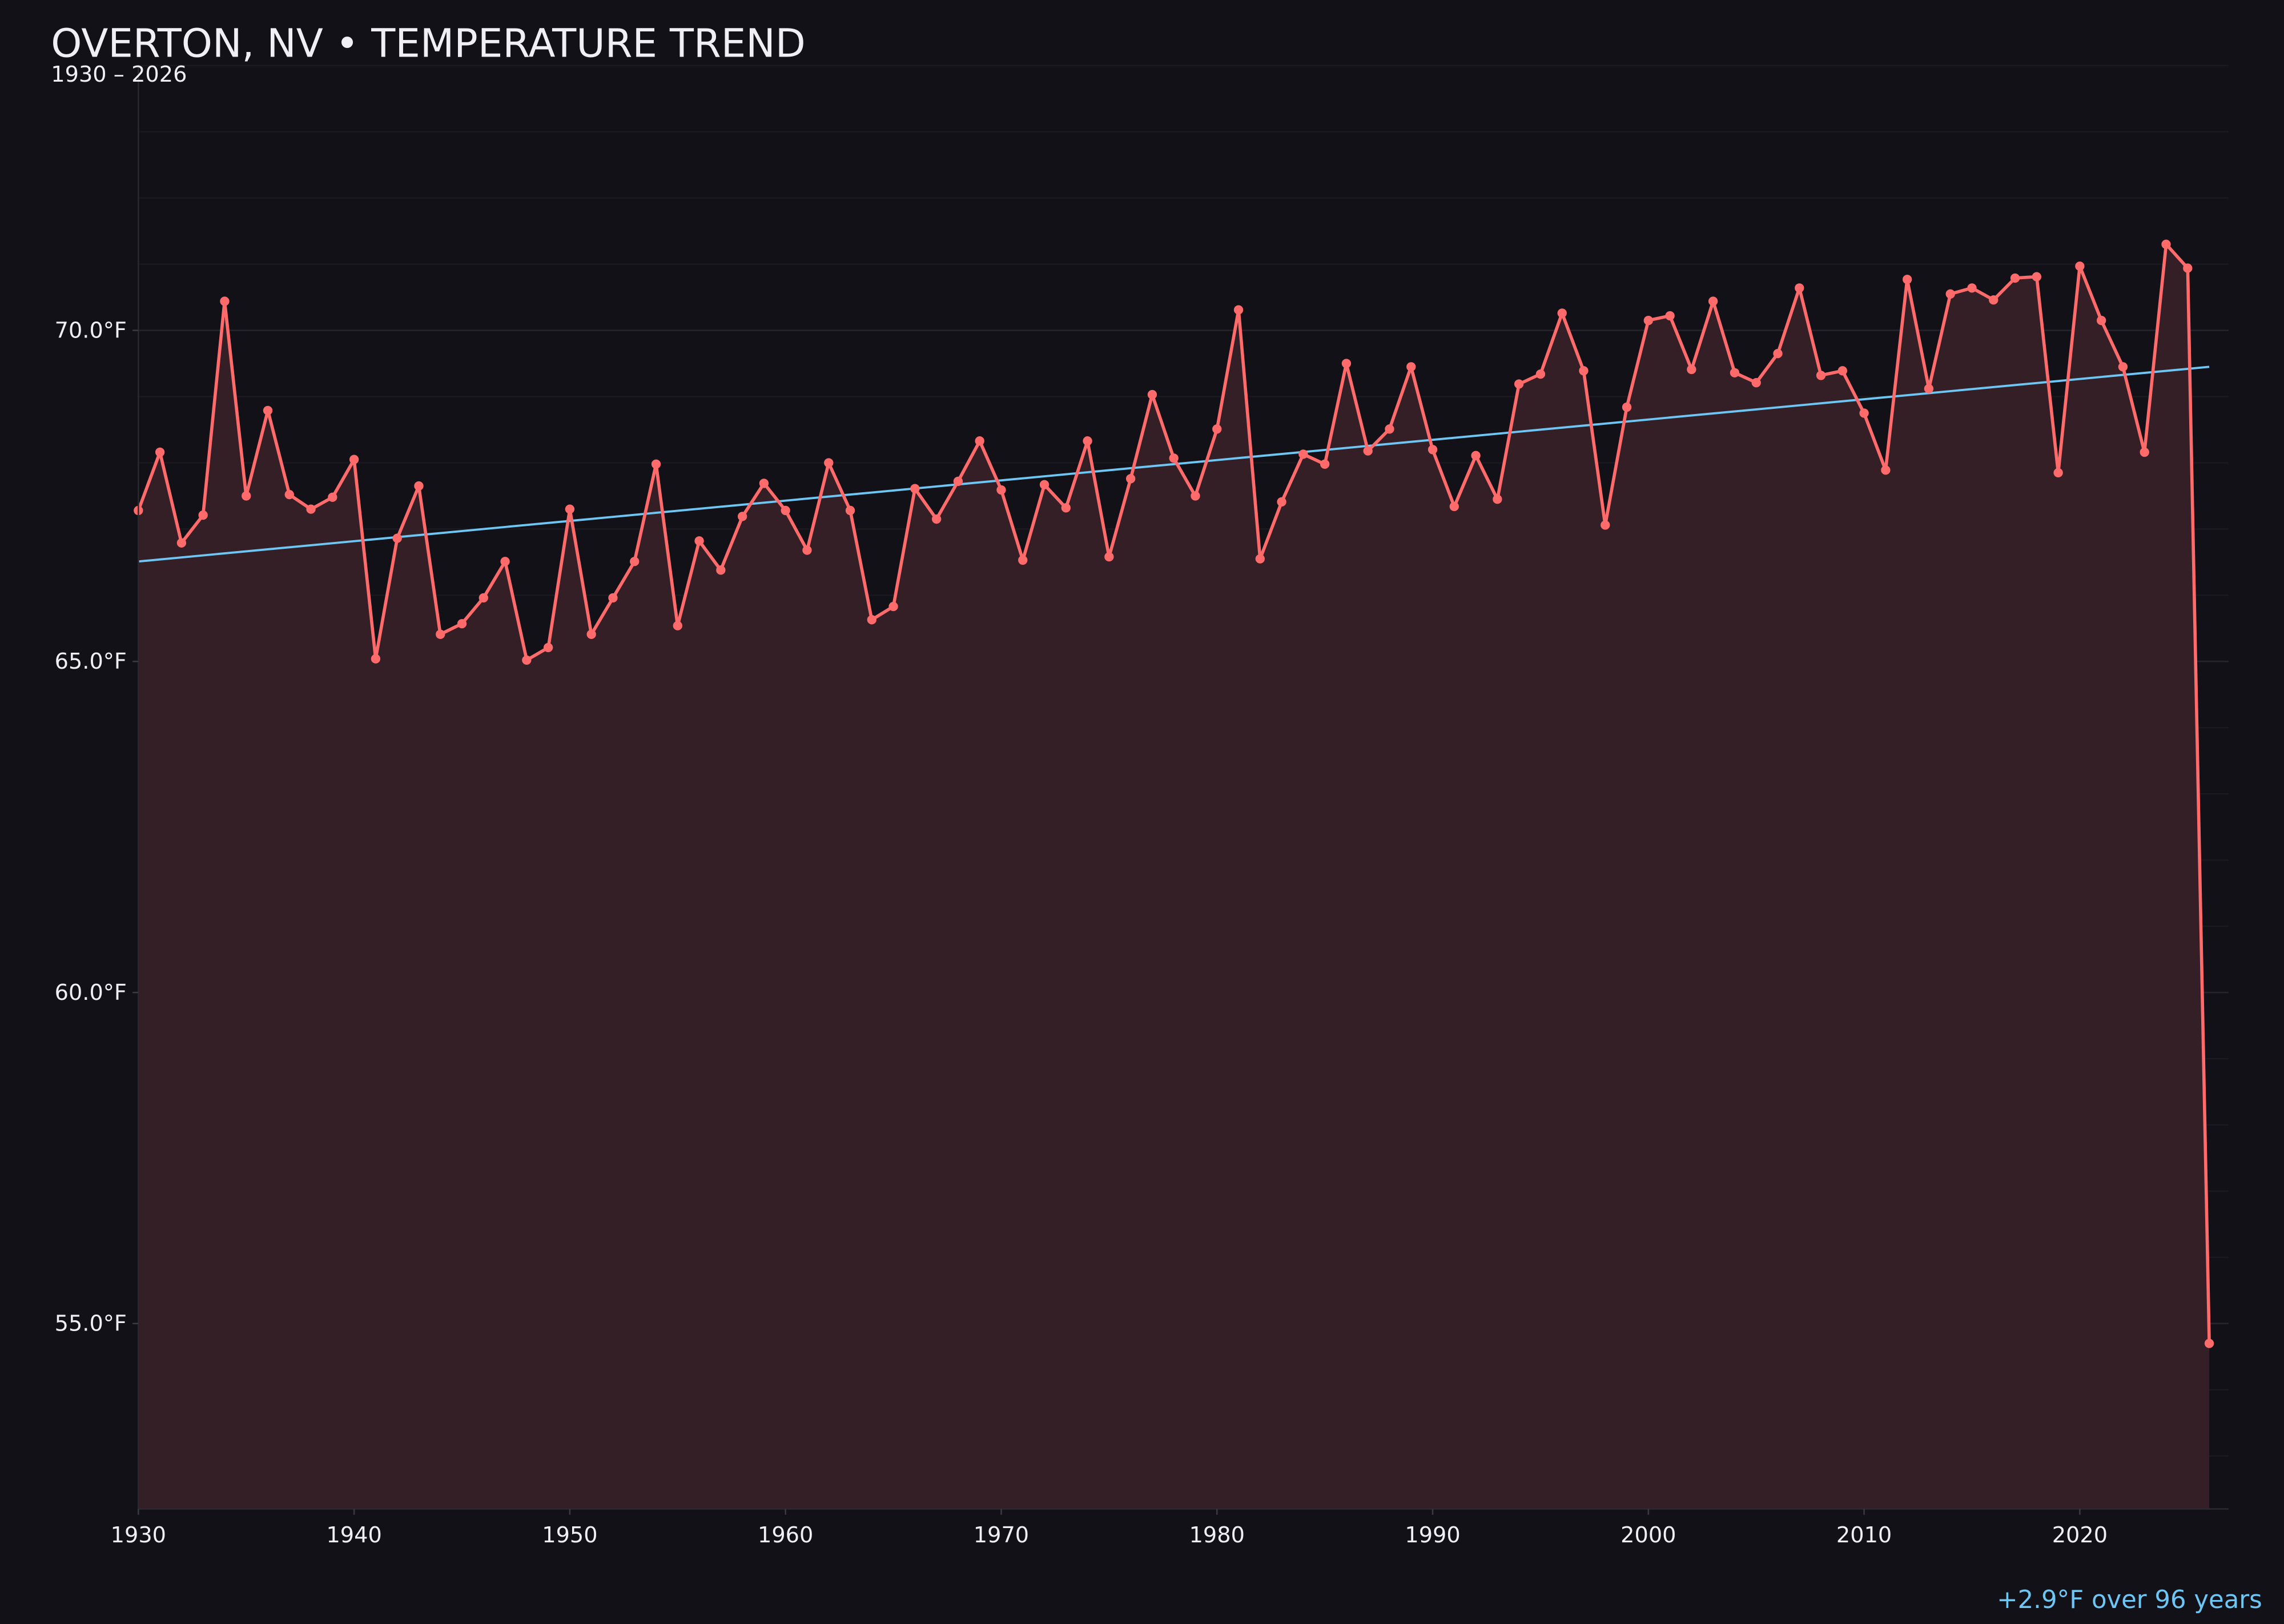  What do you see at coordinates (91, 330) in the screenshot?
I see `y-tick-label: 70.0°F` at bounding box center [91, 330].